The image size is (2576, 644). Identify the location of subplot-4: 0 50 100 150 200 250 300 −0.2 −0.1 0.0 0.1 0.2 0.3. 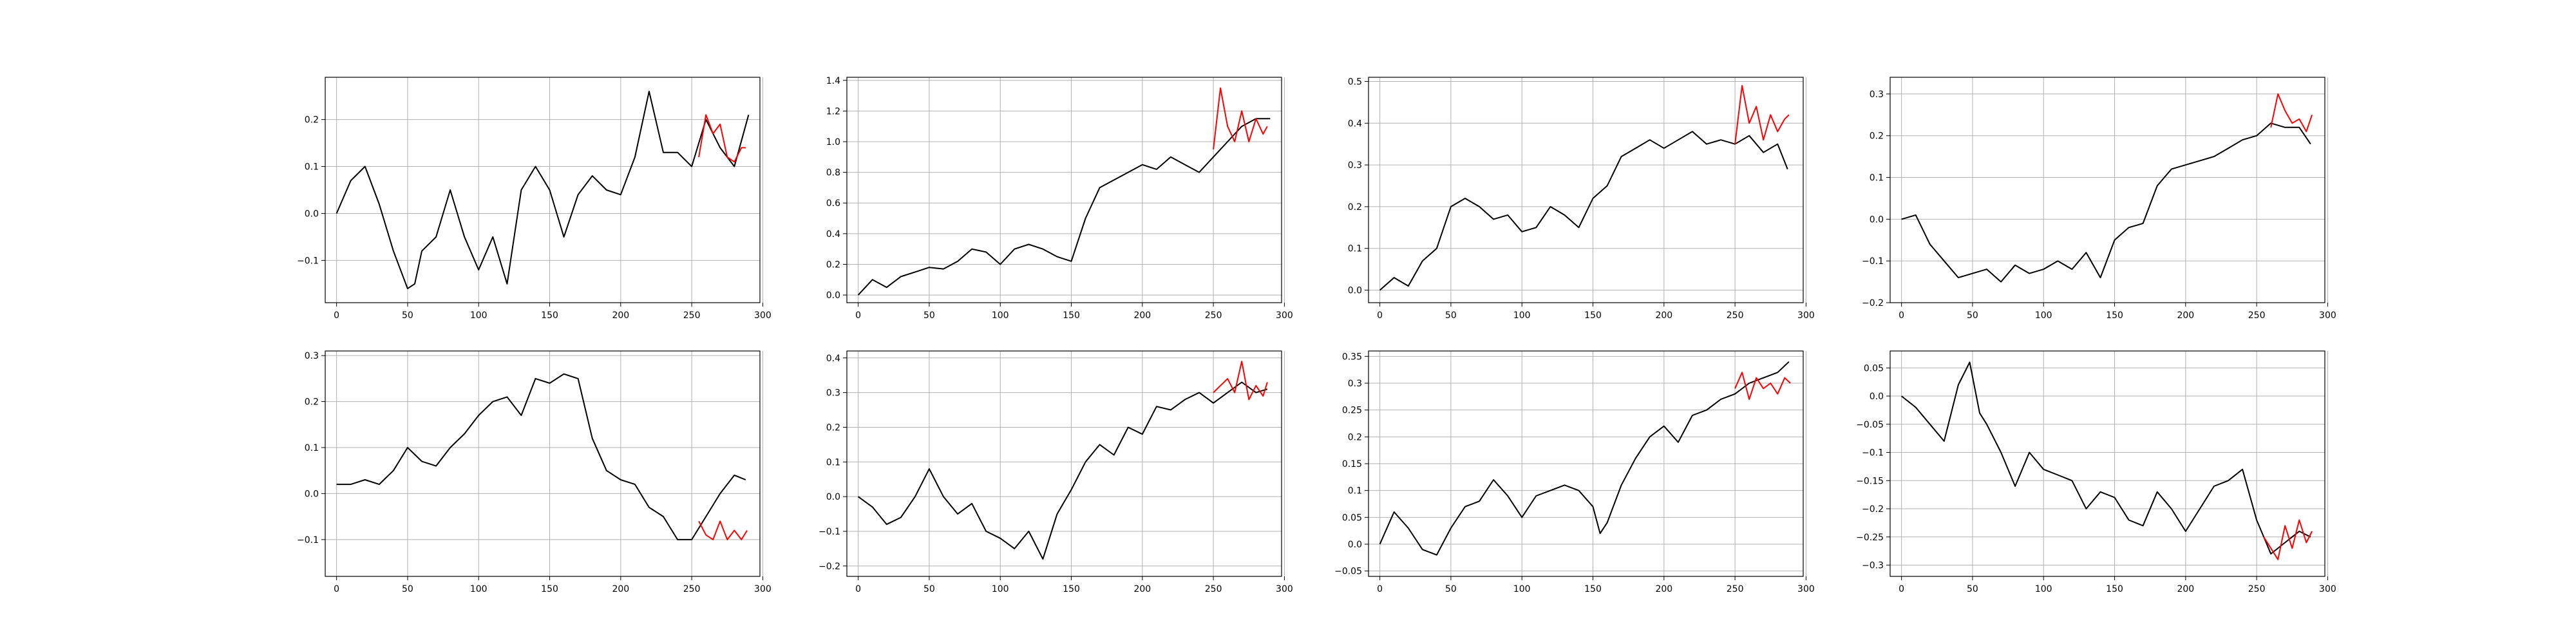
(2099, 199).